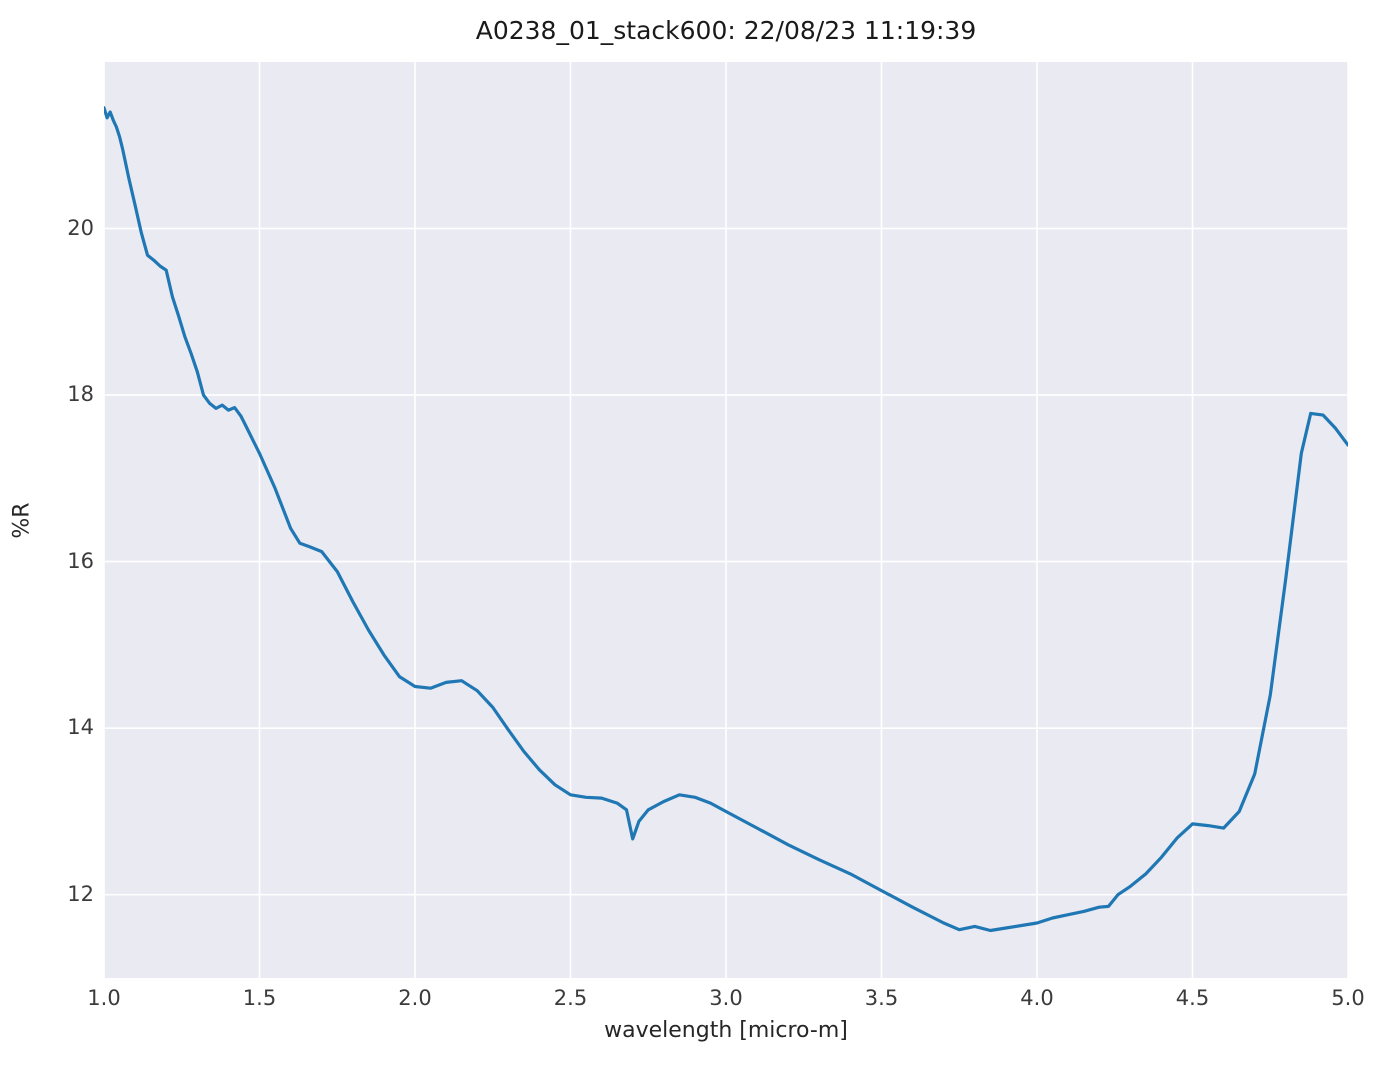 This screenshot has height=1069, width=1386. Describe the element at coordinates (726, 998) in the screenshot. I see `x-tick-label: 3.0` at that location.